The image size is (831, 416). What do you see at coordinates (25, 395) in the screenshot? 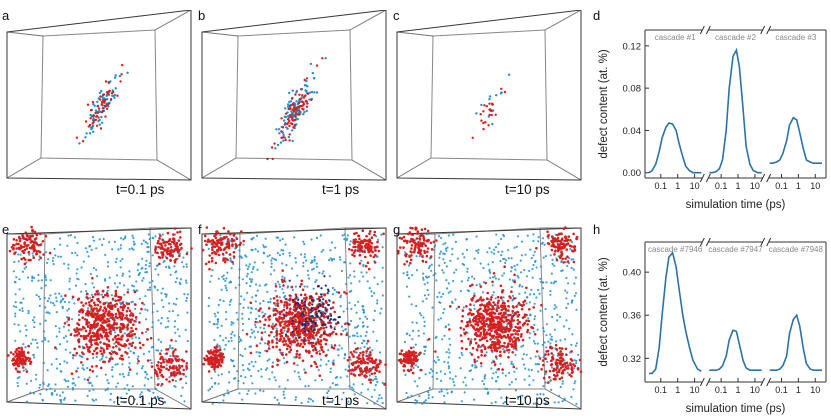
I see `box-edge` at bounding box center [25, 395].